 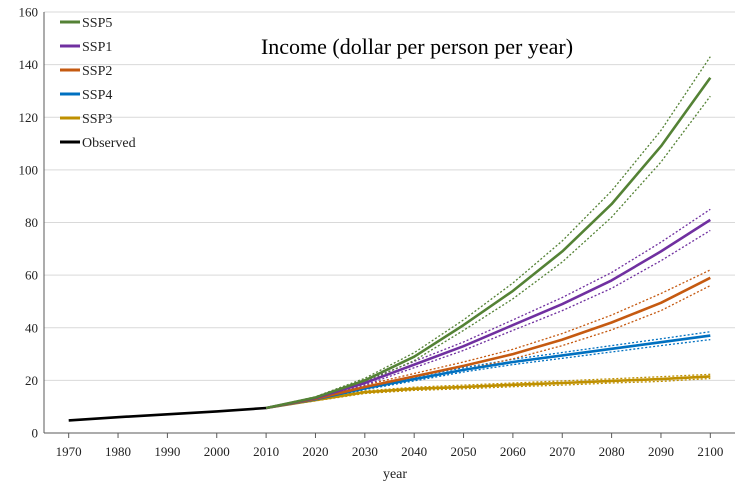 What do you see at coordinates (167, 414) in the screenshot?
I see `series-observed-line` at bounding box center [167, 414].